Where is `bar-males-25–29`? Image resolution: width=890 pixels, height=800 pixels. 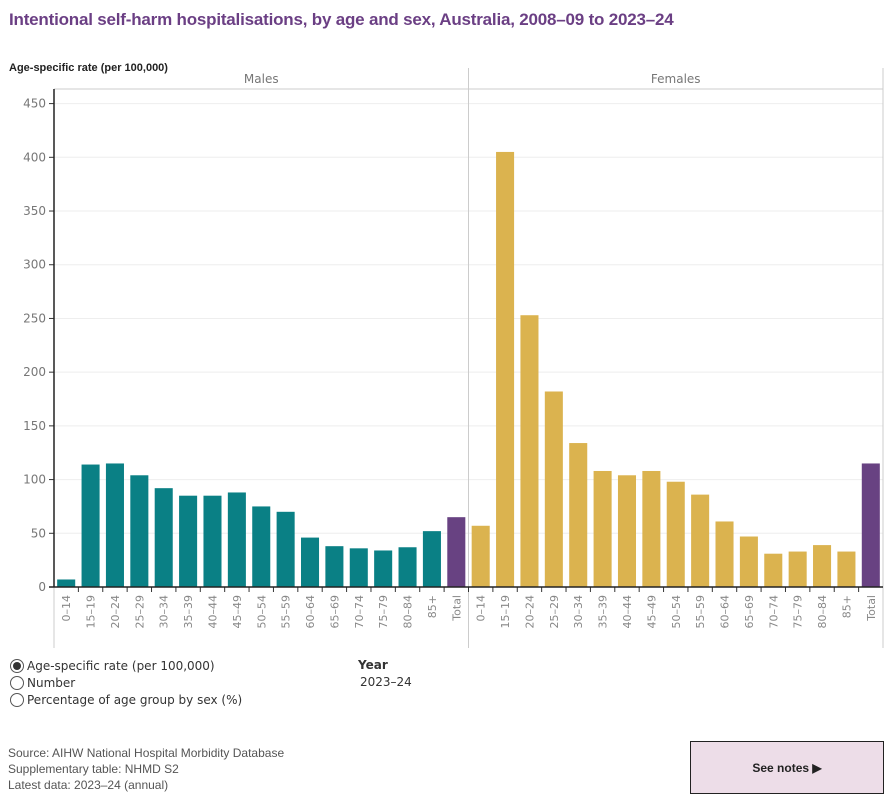 bar-males-25–29 is located at coordinates (139, 531).